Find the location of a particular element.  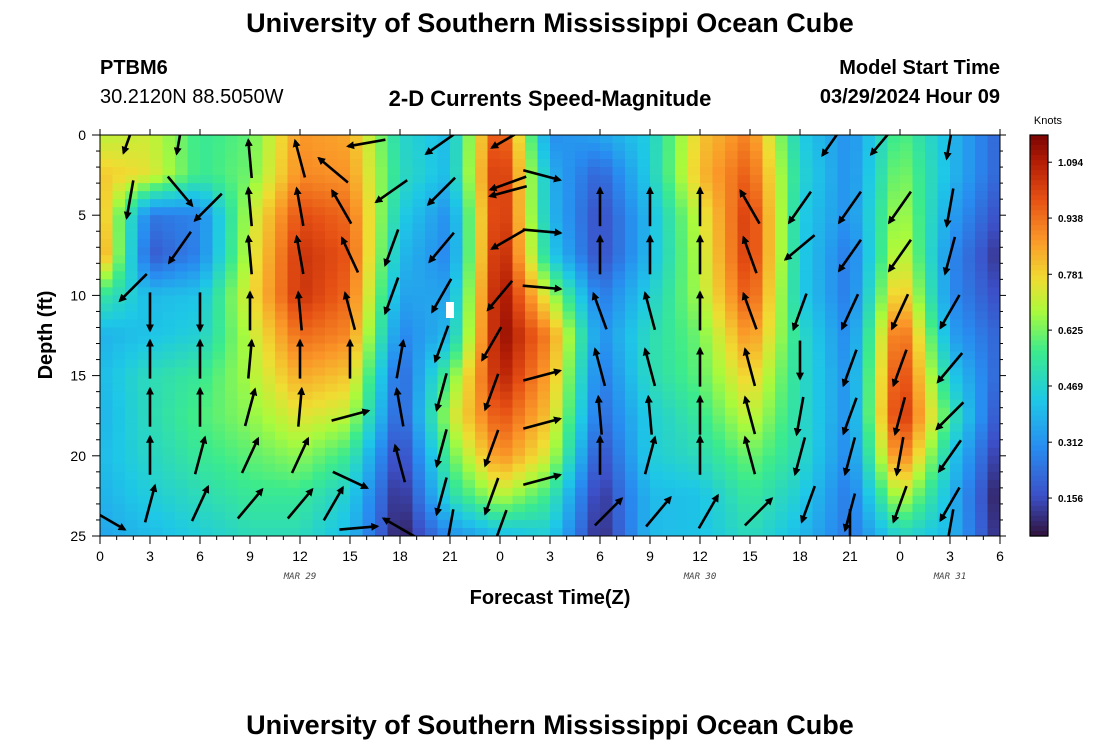

colorbar-frame is located at coordinates (1039, 335).